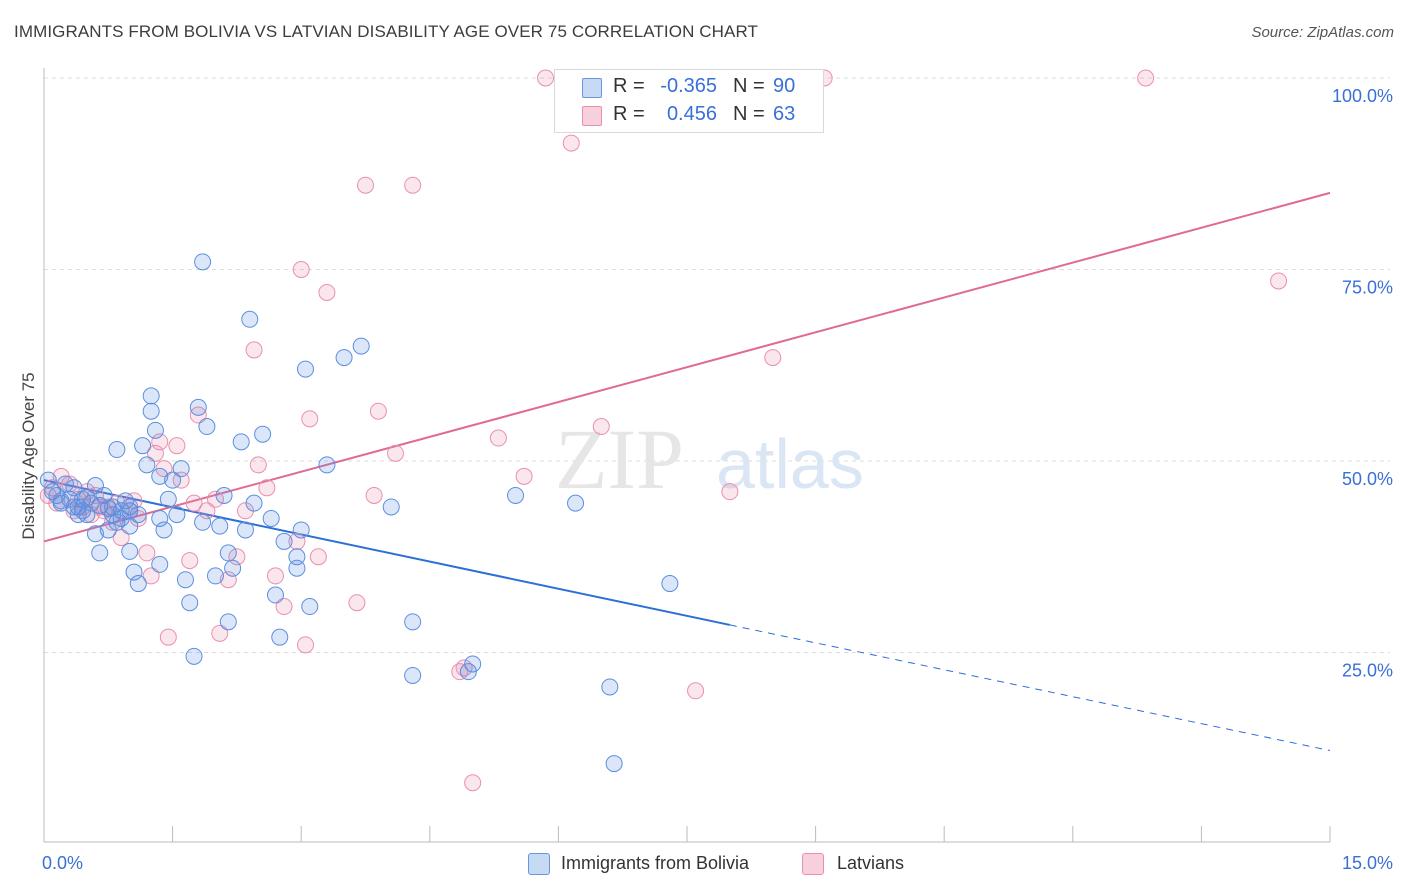  What do you see at coordinates (1322, 32) in the screenshot?
I see `source-label: Source: ZipAtlas.com` at bounding box center [1322, 32].